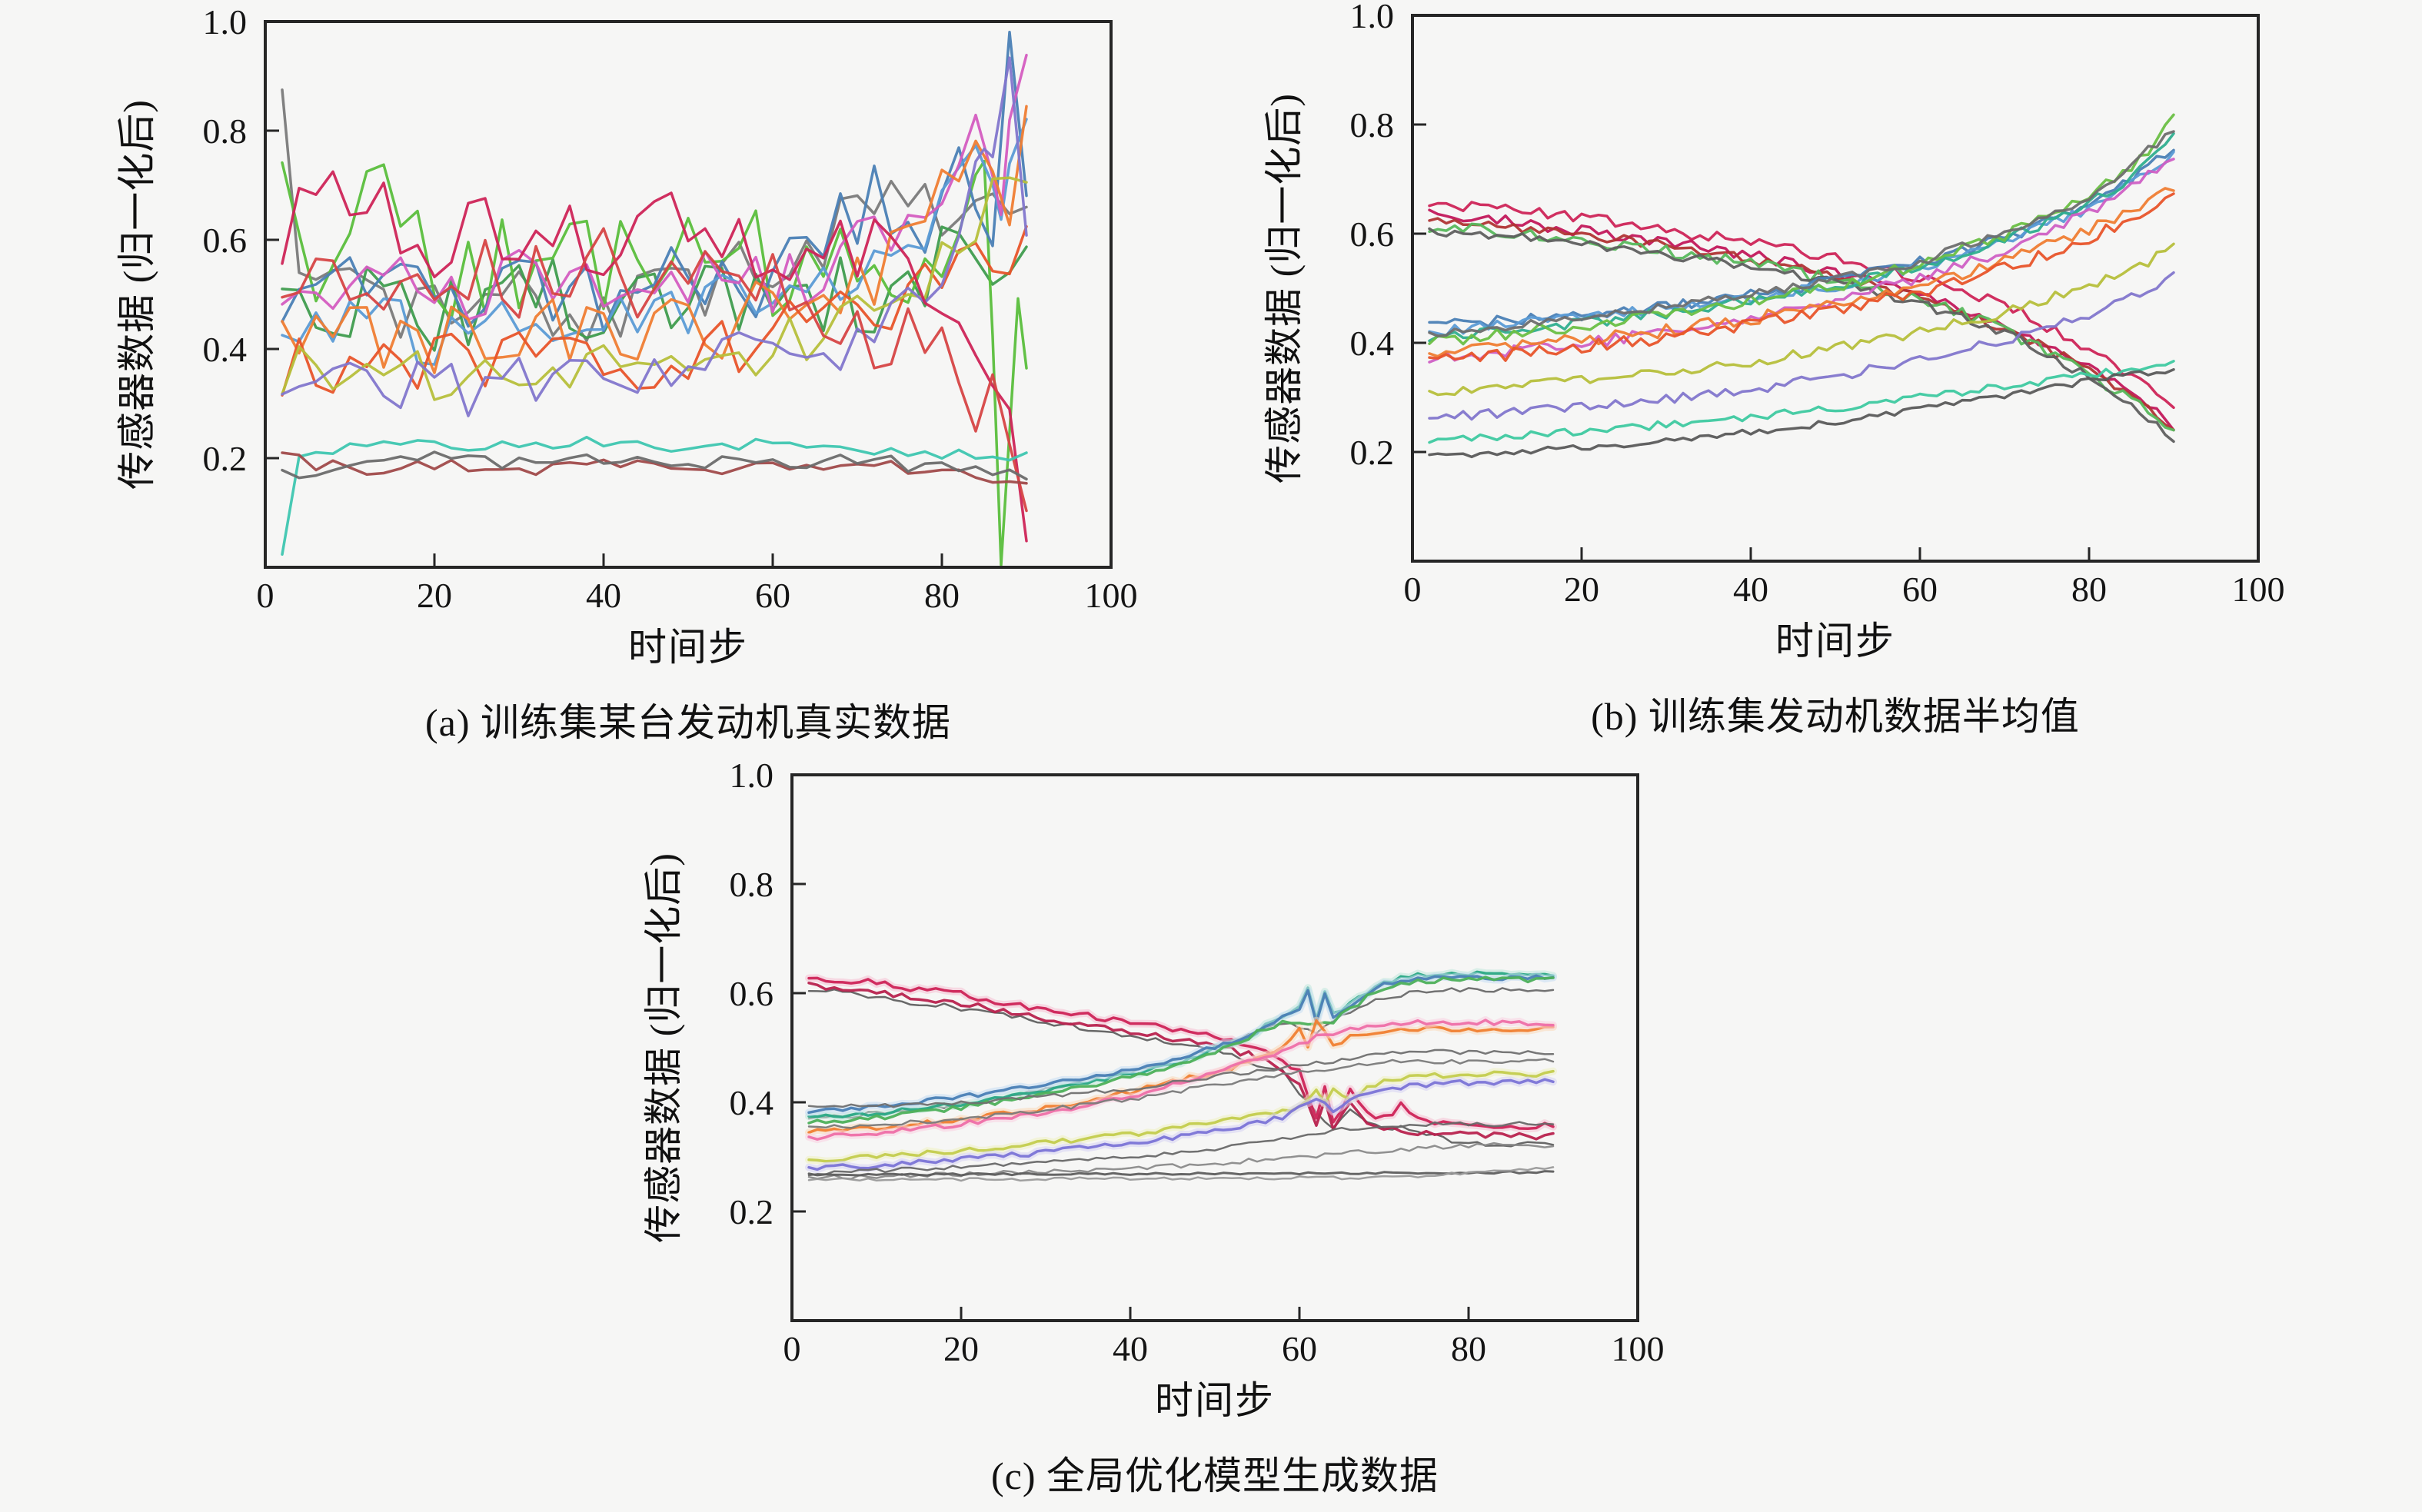  I want to click on chart-c-x-axis-label: 时间步, so click(1215, 1400).